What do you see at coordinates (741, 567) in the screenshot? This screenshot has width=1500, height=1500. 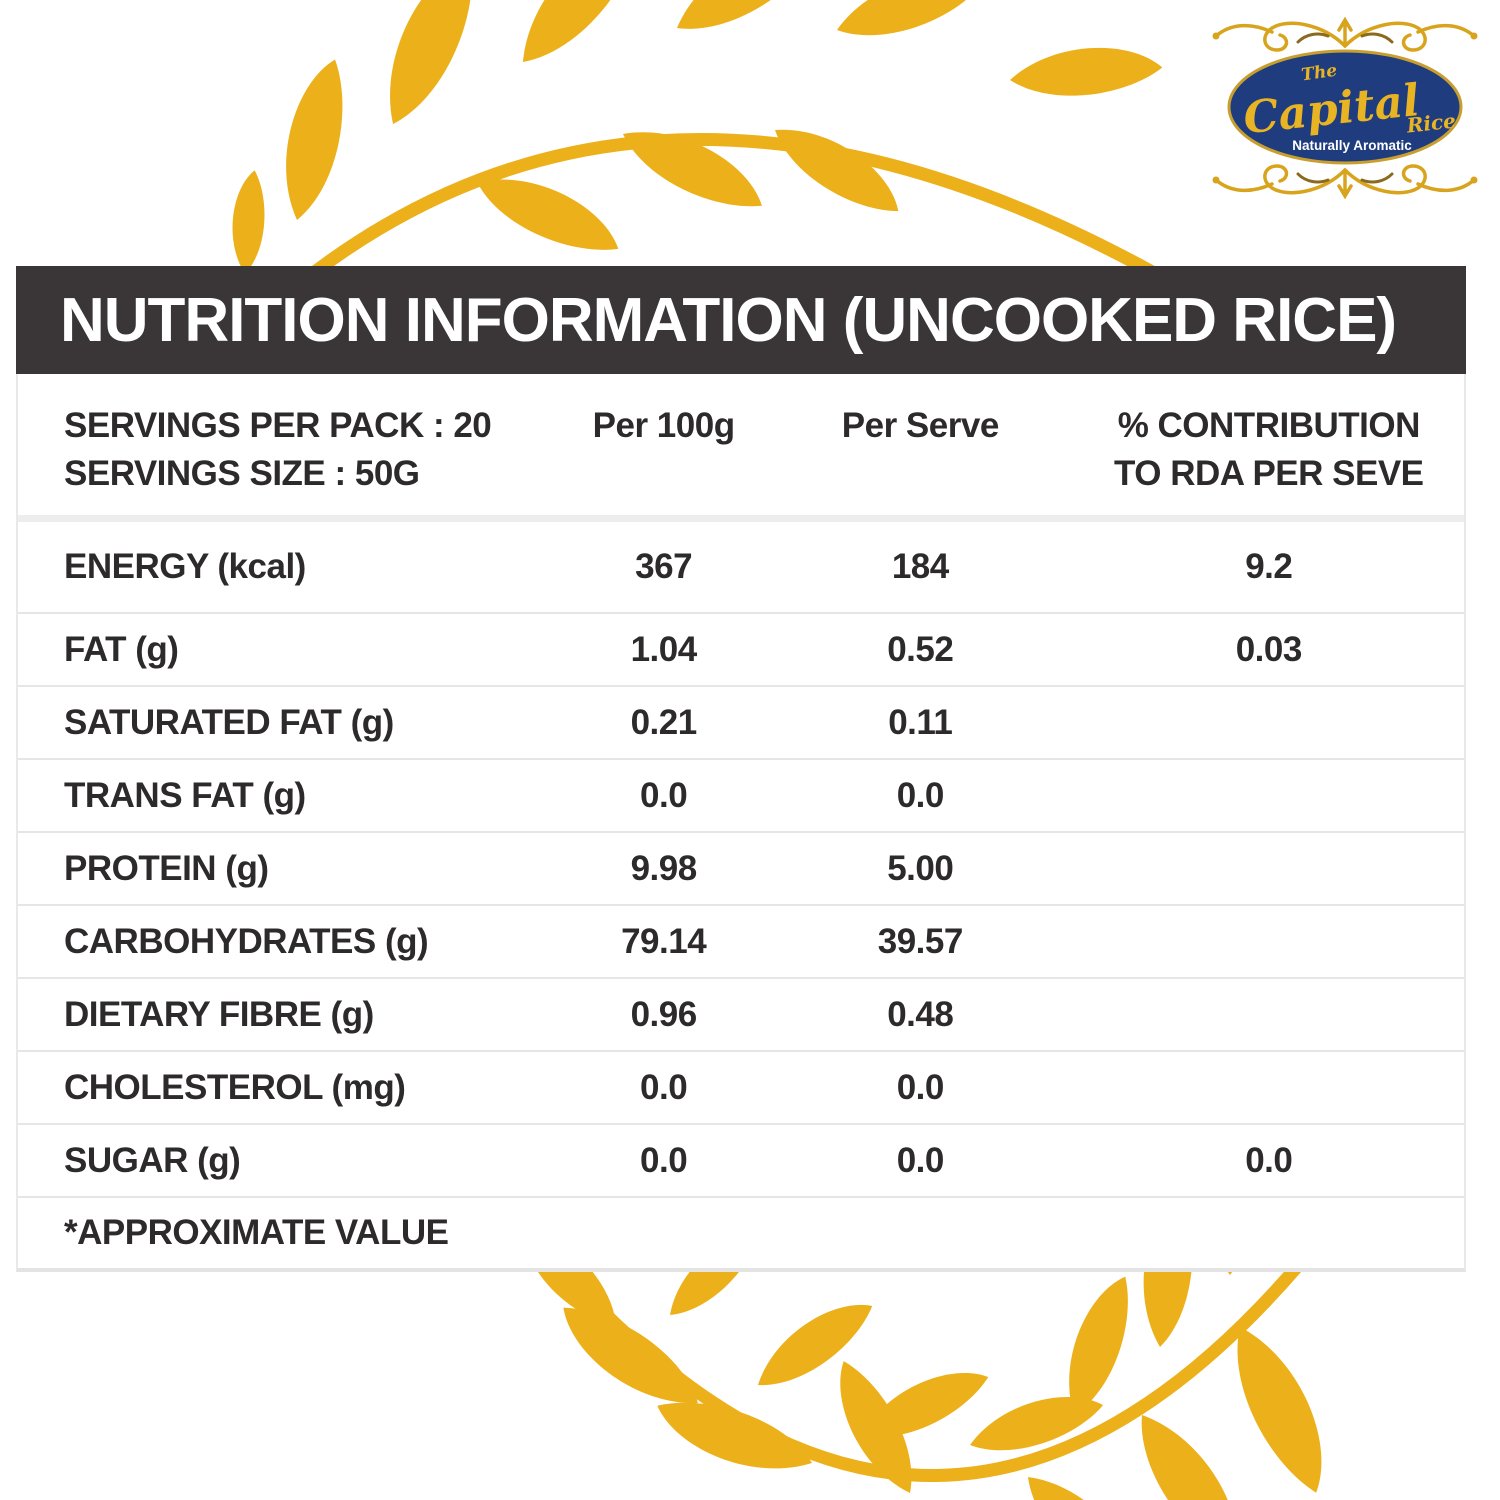 I see `table-row: ENERGY (kcal) 367 184 9.2` at bounding box center [741, 567].